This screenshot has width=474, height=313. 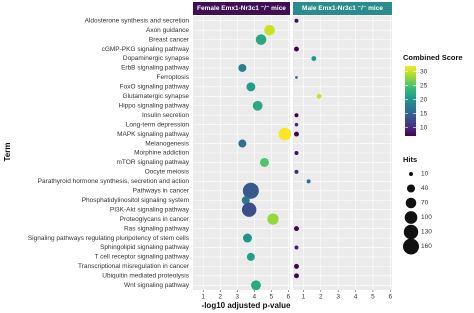 I want to click on legend-label: 10, so click(x=425, y=174).